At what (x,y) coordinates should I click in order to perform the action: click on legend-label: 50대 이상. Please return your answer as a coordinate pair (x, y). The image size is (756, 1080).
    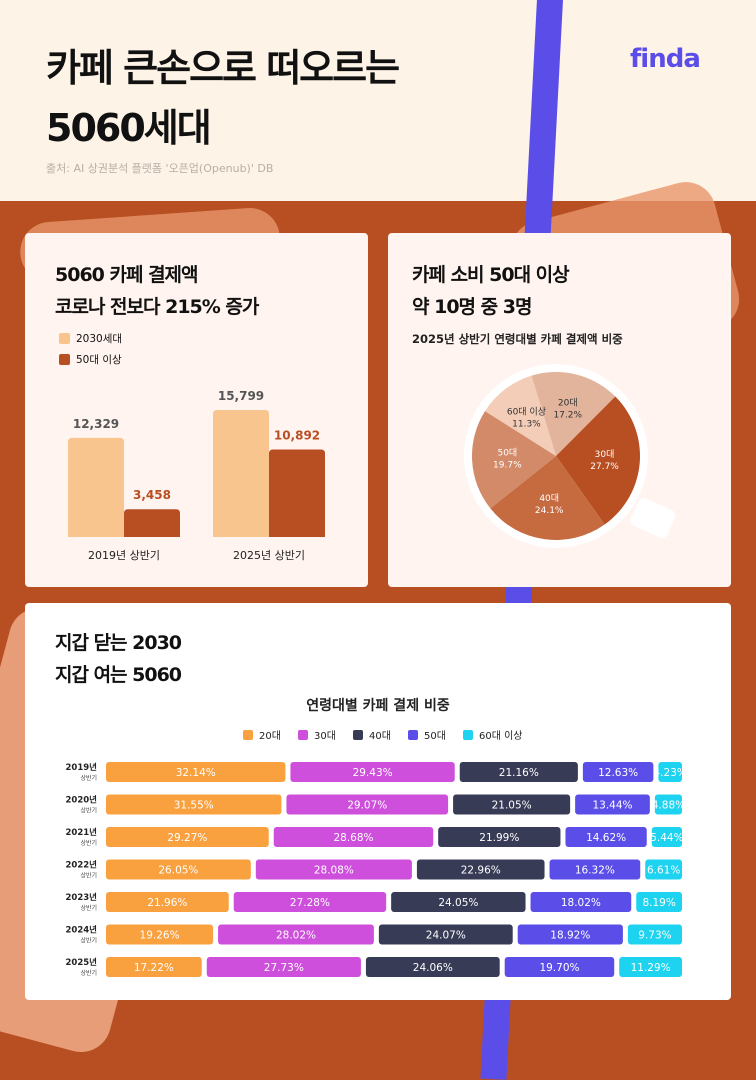
    Looking at the image, I should click on (99, 360).